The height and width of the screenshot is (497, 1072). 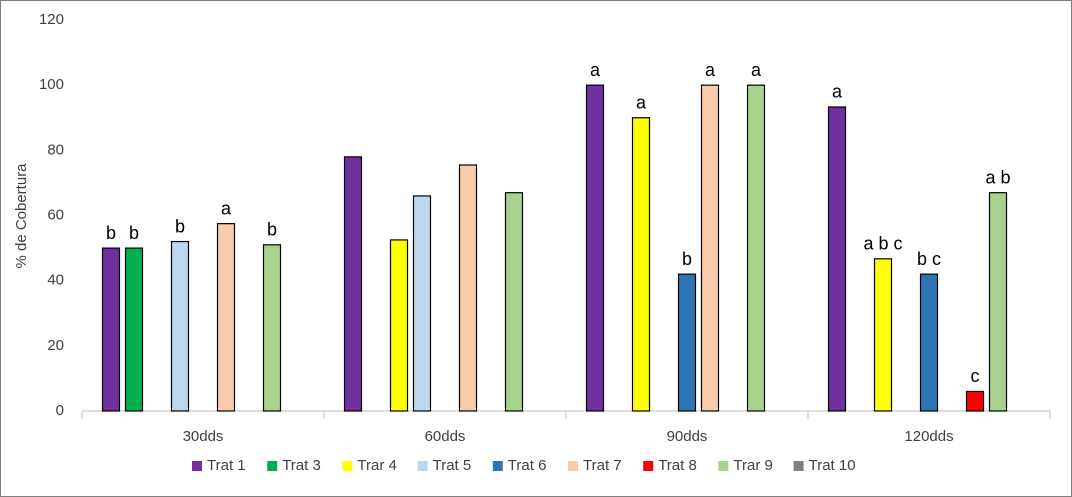 What do you see at coordinates (527, 465) in the screenshot?
I see `legend-label: Trat 6` at bounding box center [527, 465].